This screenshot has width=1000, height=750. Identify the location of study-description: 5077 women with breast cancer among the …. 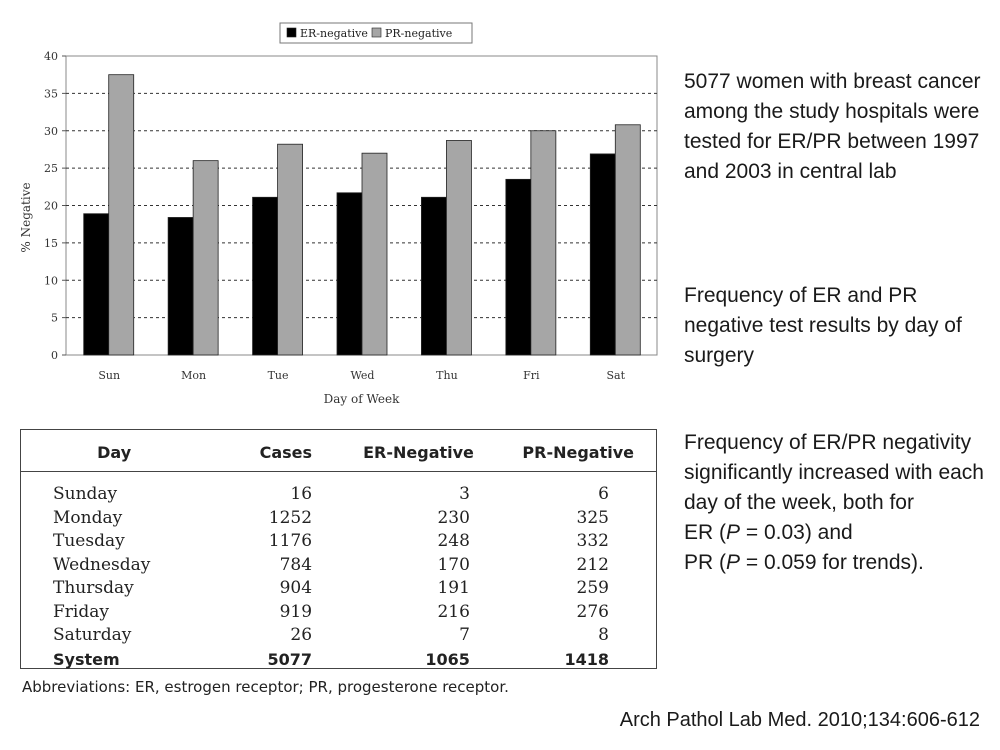
(832, 126).